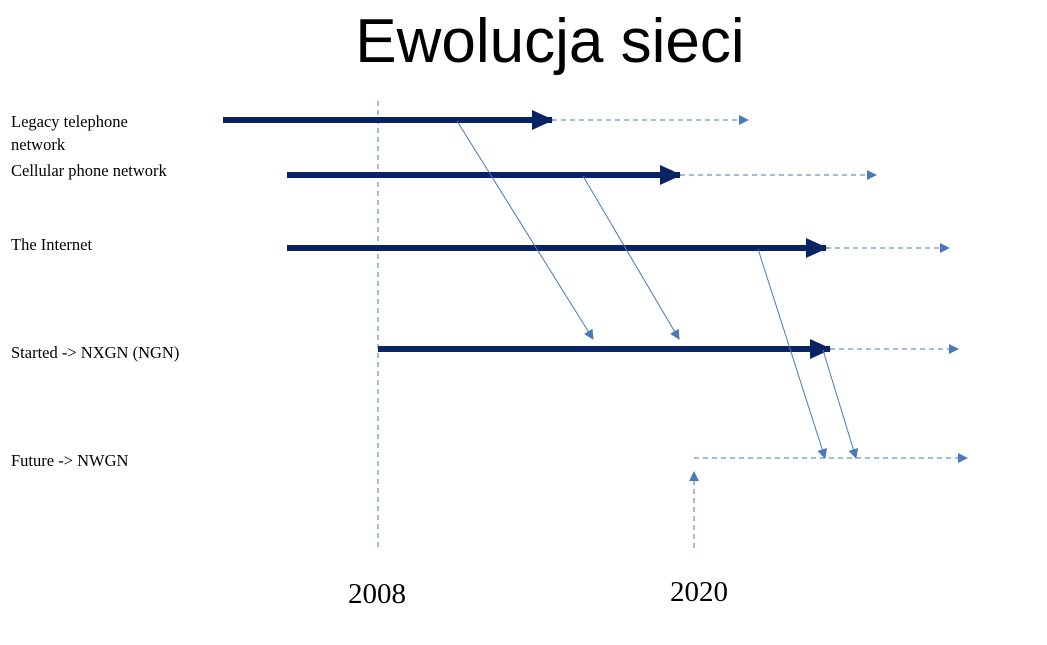 The width and height of the screenshot is (1047, 645). I want to click on row-label-cellular: Cellular phone network, so click(89, 170).